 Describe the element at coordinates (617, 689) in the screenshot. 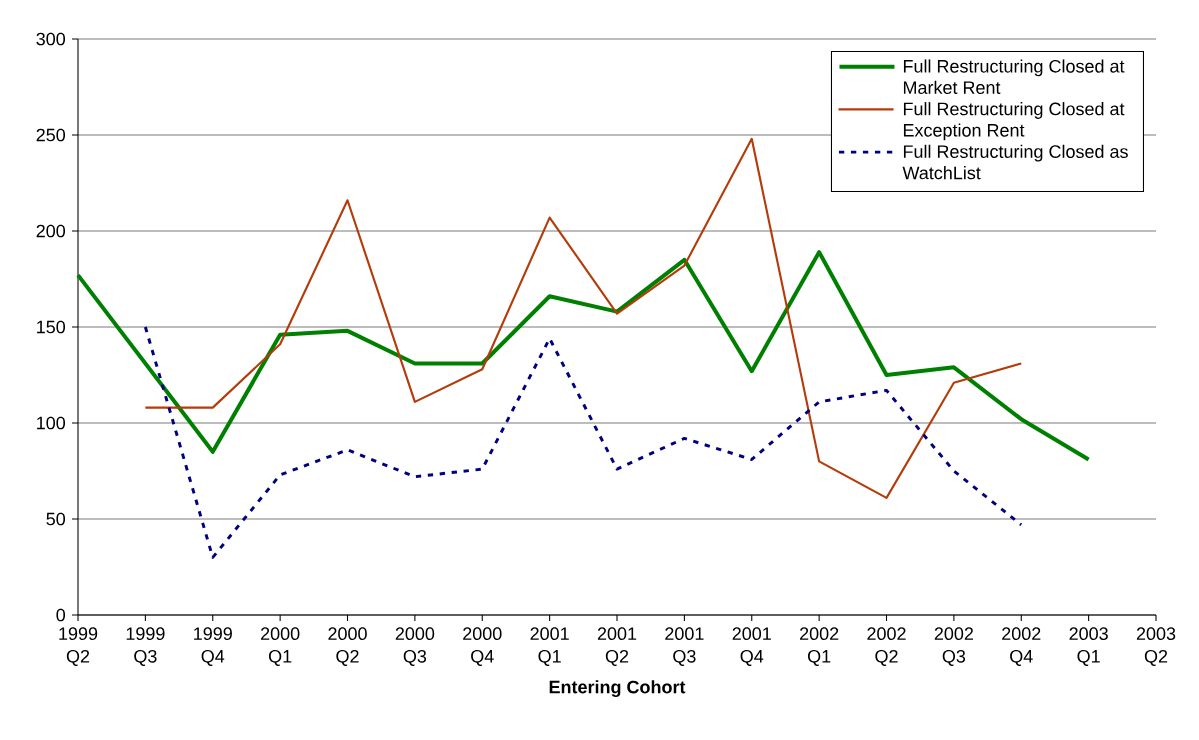

I see `x-axis-title: Entering Cohort` at that location.